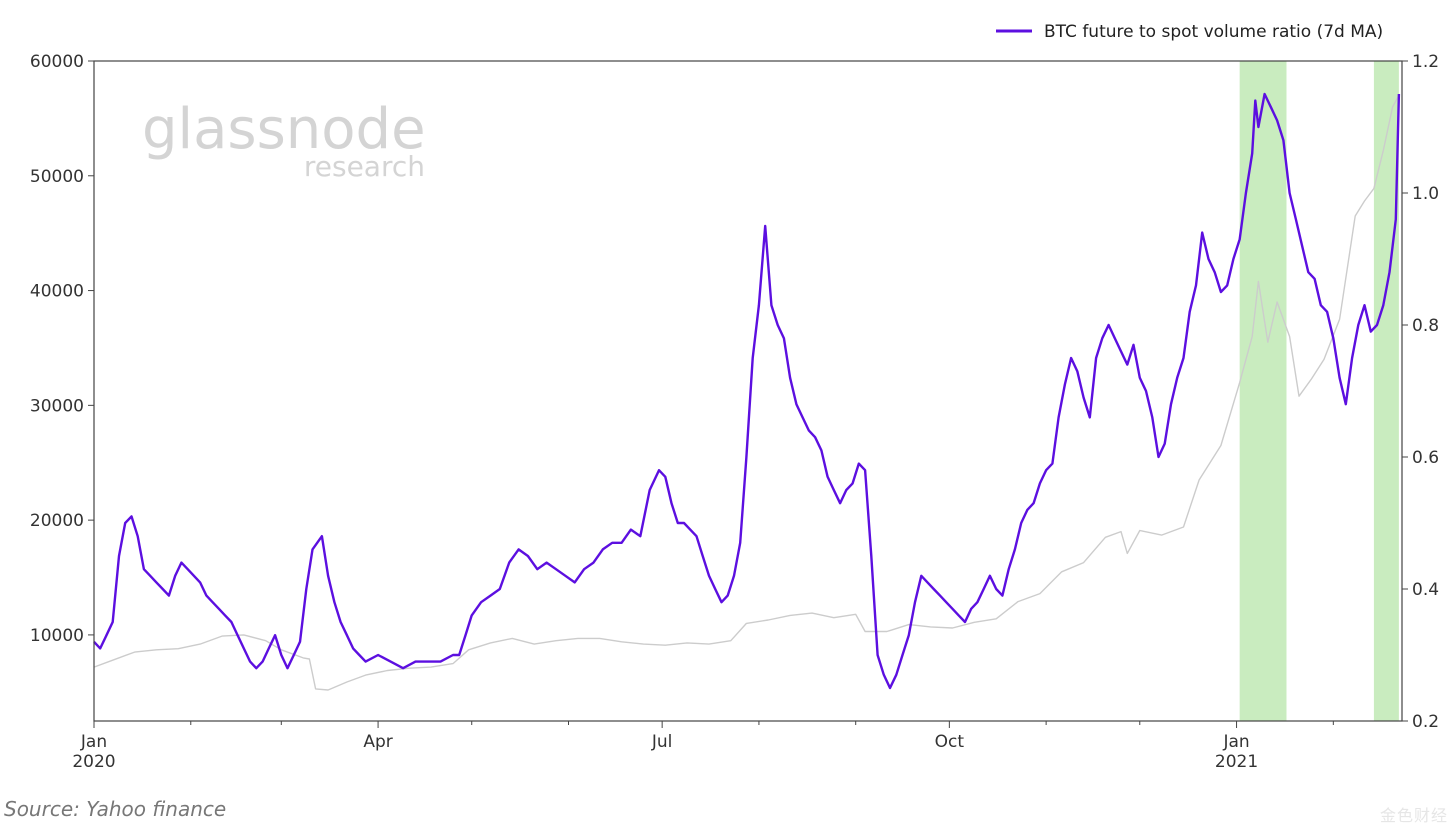 This screenshot has width=1456, height=834. Describe the element at coordinates (1213, 32) in the screenshot. I see `legend-label: BTC future to spot volume ratio (7d MA)` at that location.